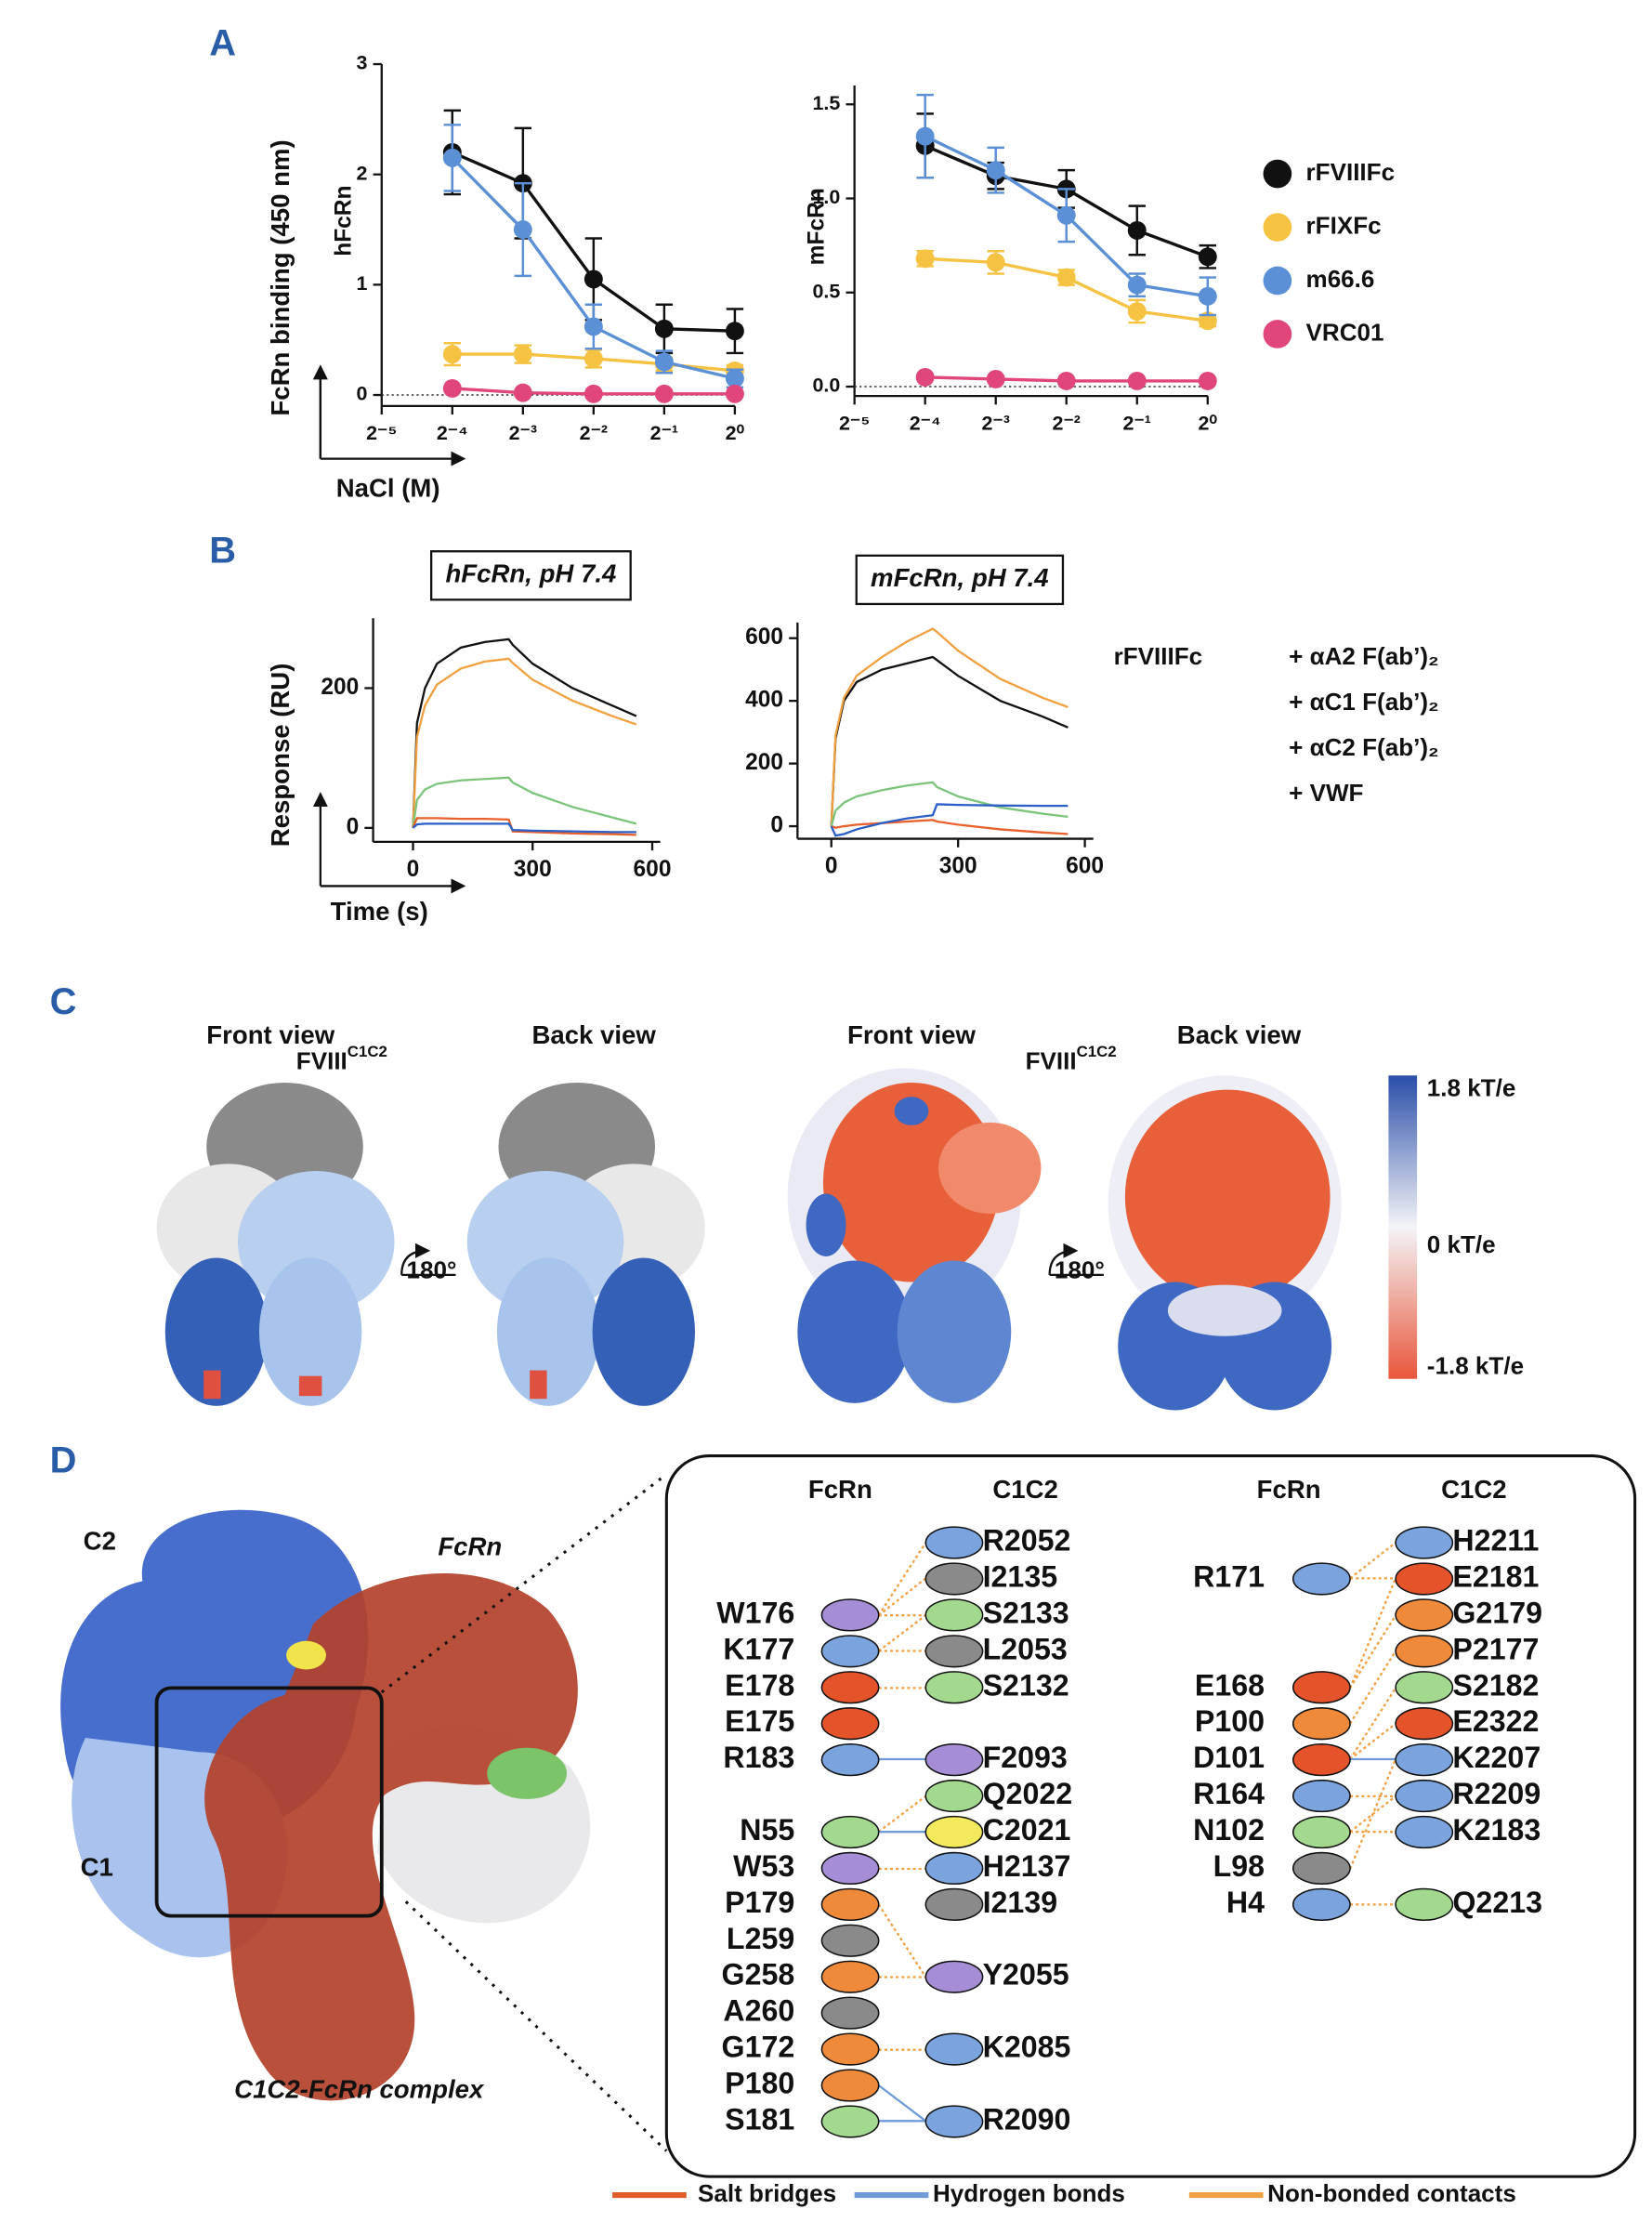  Describe the element at coordinates (1391, 2193) in the screenshot. I see `legend-label: Non-bonded contacts` at that location.